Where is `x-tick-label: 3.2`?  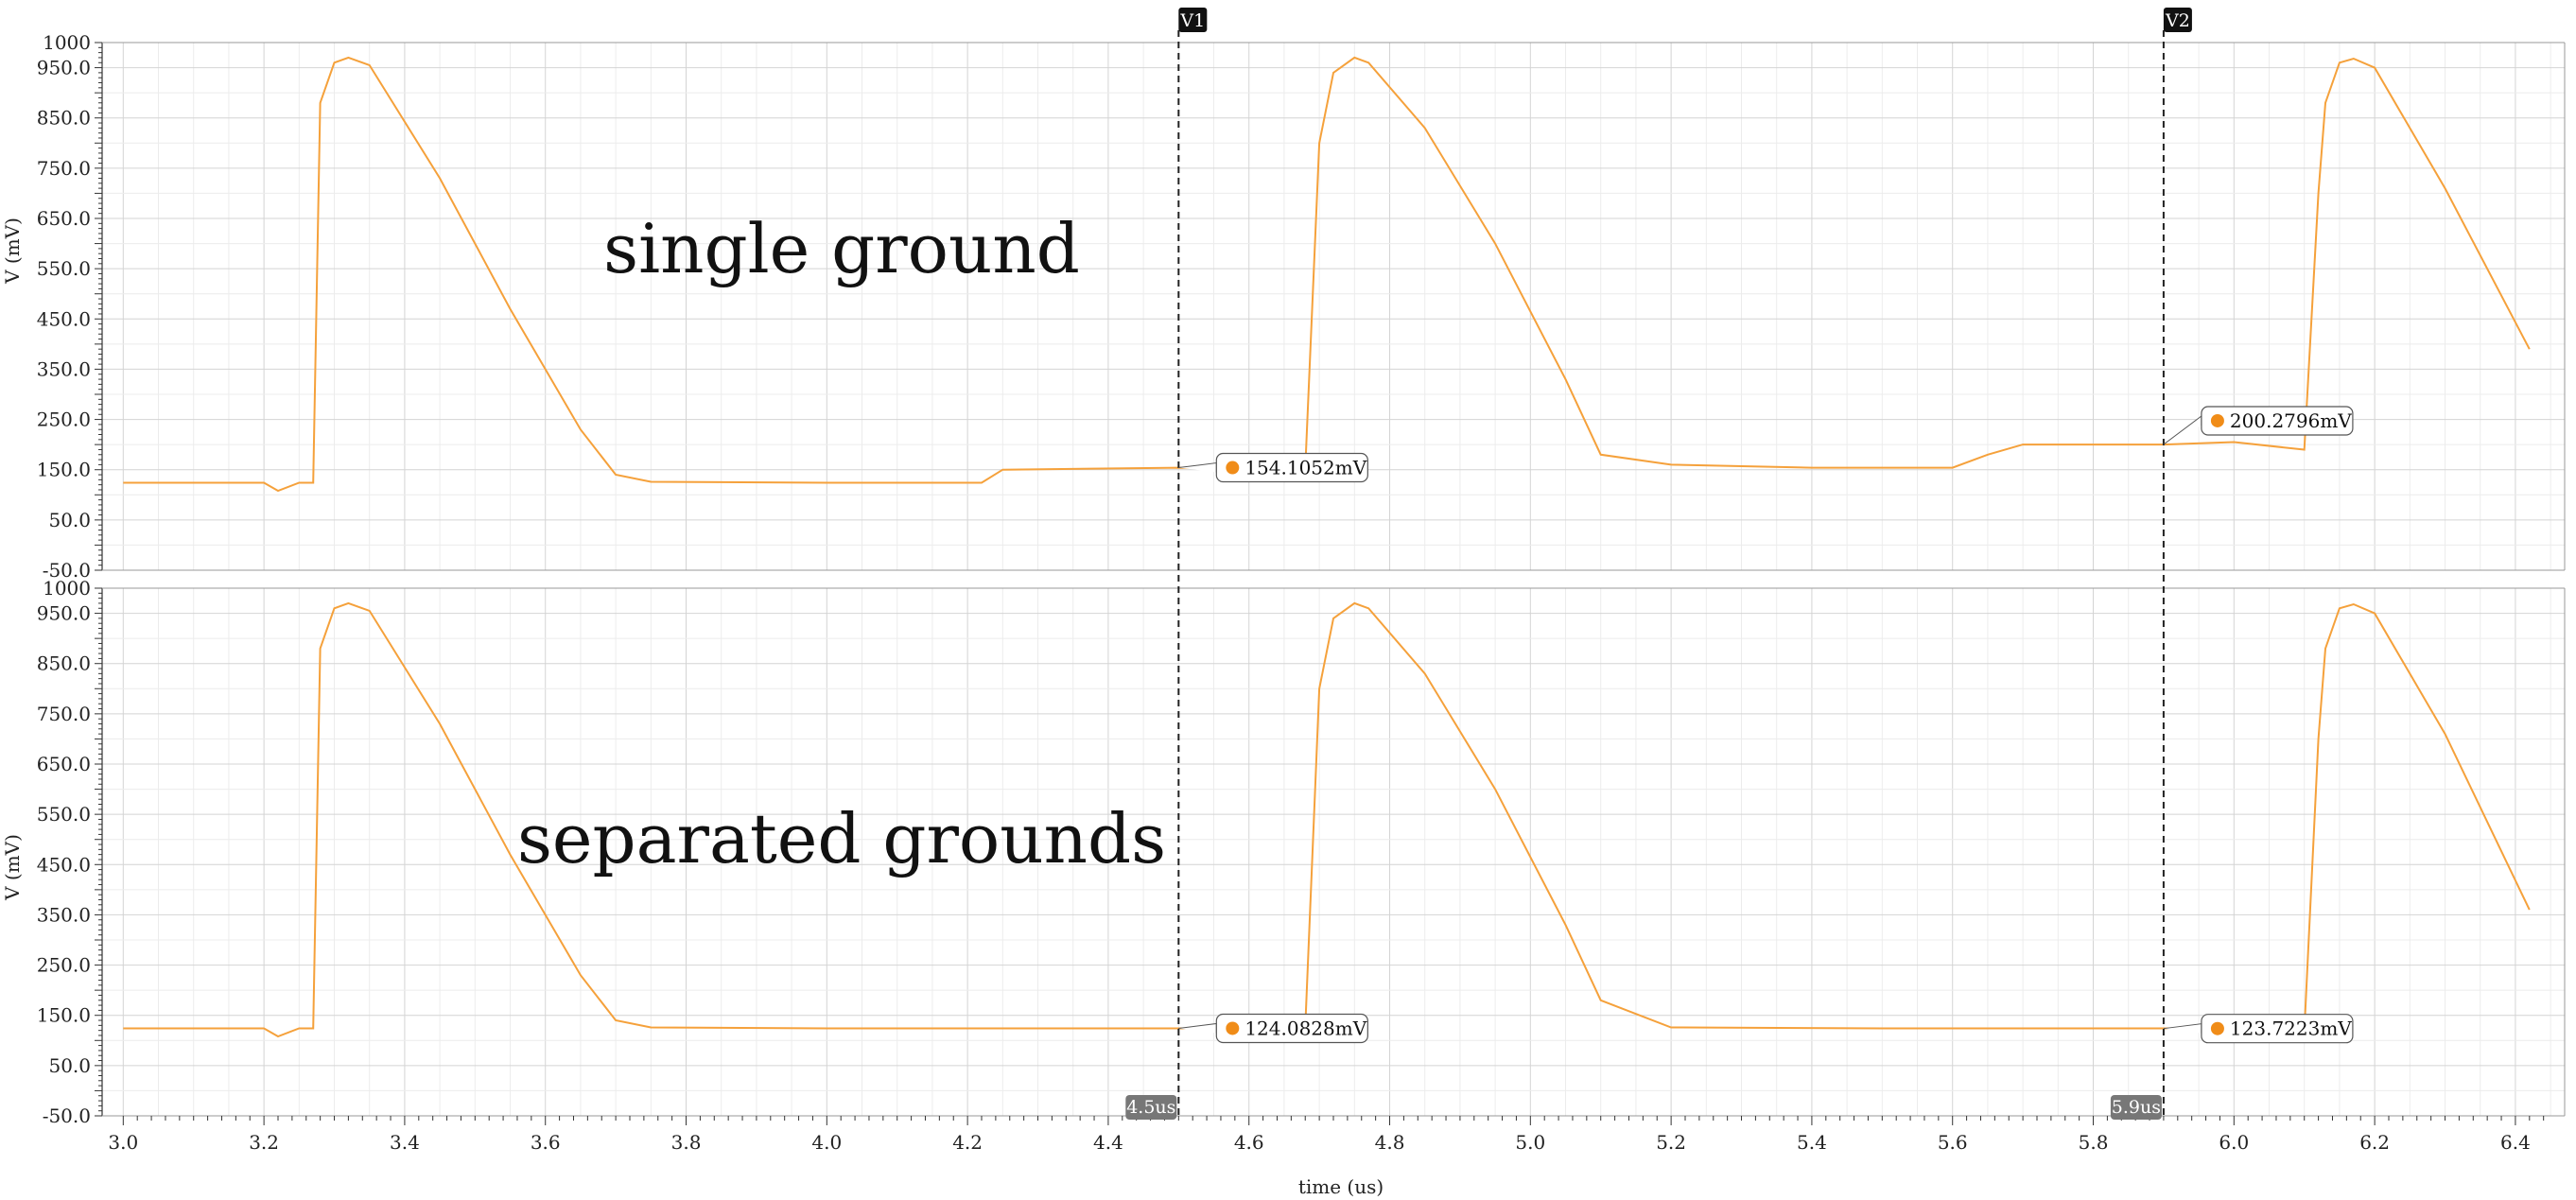
x-tick-label: 3.2 is located at coordinates (264, 1143).